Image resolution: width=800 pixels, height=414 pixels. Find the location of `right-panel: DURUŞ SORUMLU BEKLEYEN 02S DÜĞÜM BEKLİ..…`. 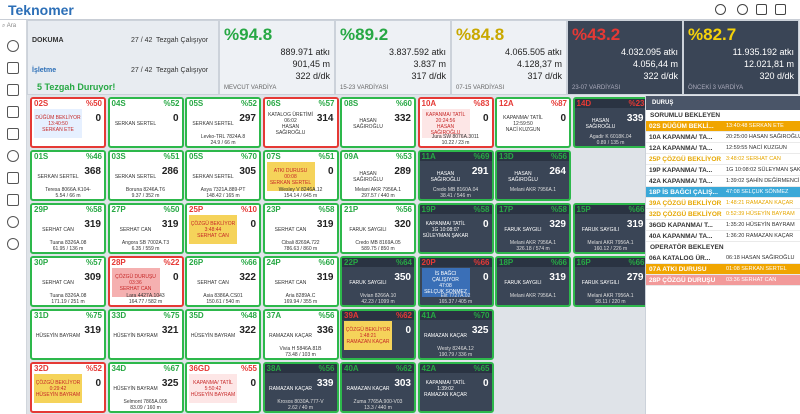

right-panel: DURUŞ SORUMLU BEKLEYEN 02S DÜĞÜM BEKLİ..… is located at coordinates (722, 255).